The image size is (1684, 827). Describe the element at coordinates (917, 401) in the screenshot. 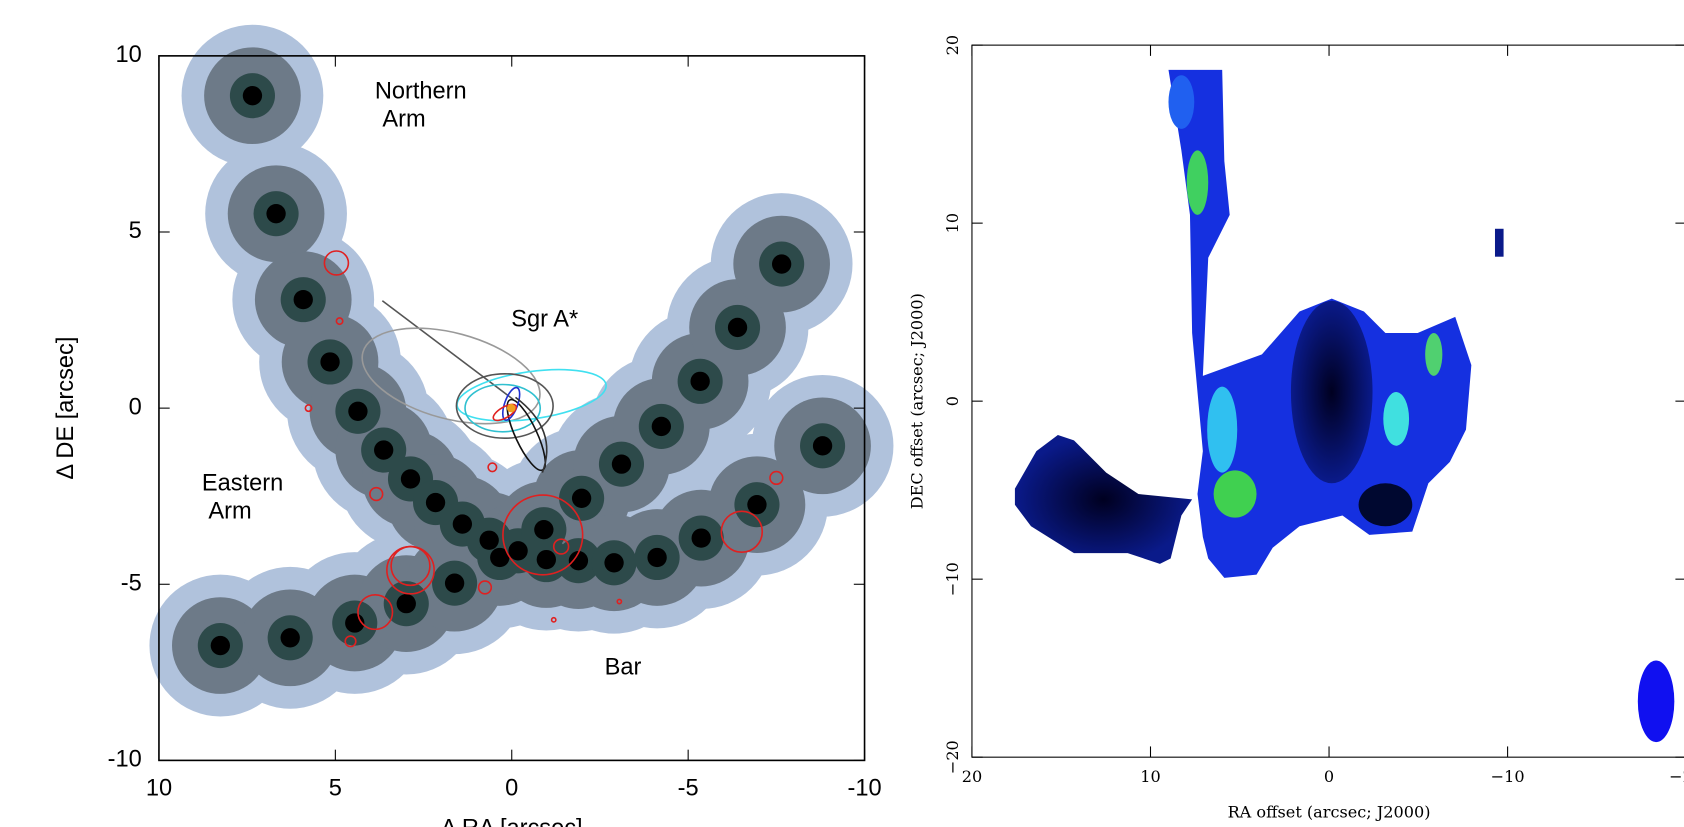

I see `y-axis-title: DEC offset (arcsec; J2000)` at that location.